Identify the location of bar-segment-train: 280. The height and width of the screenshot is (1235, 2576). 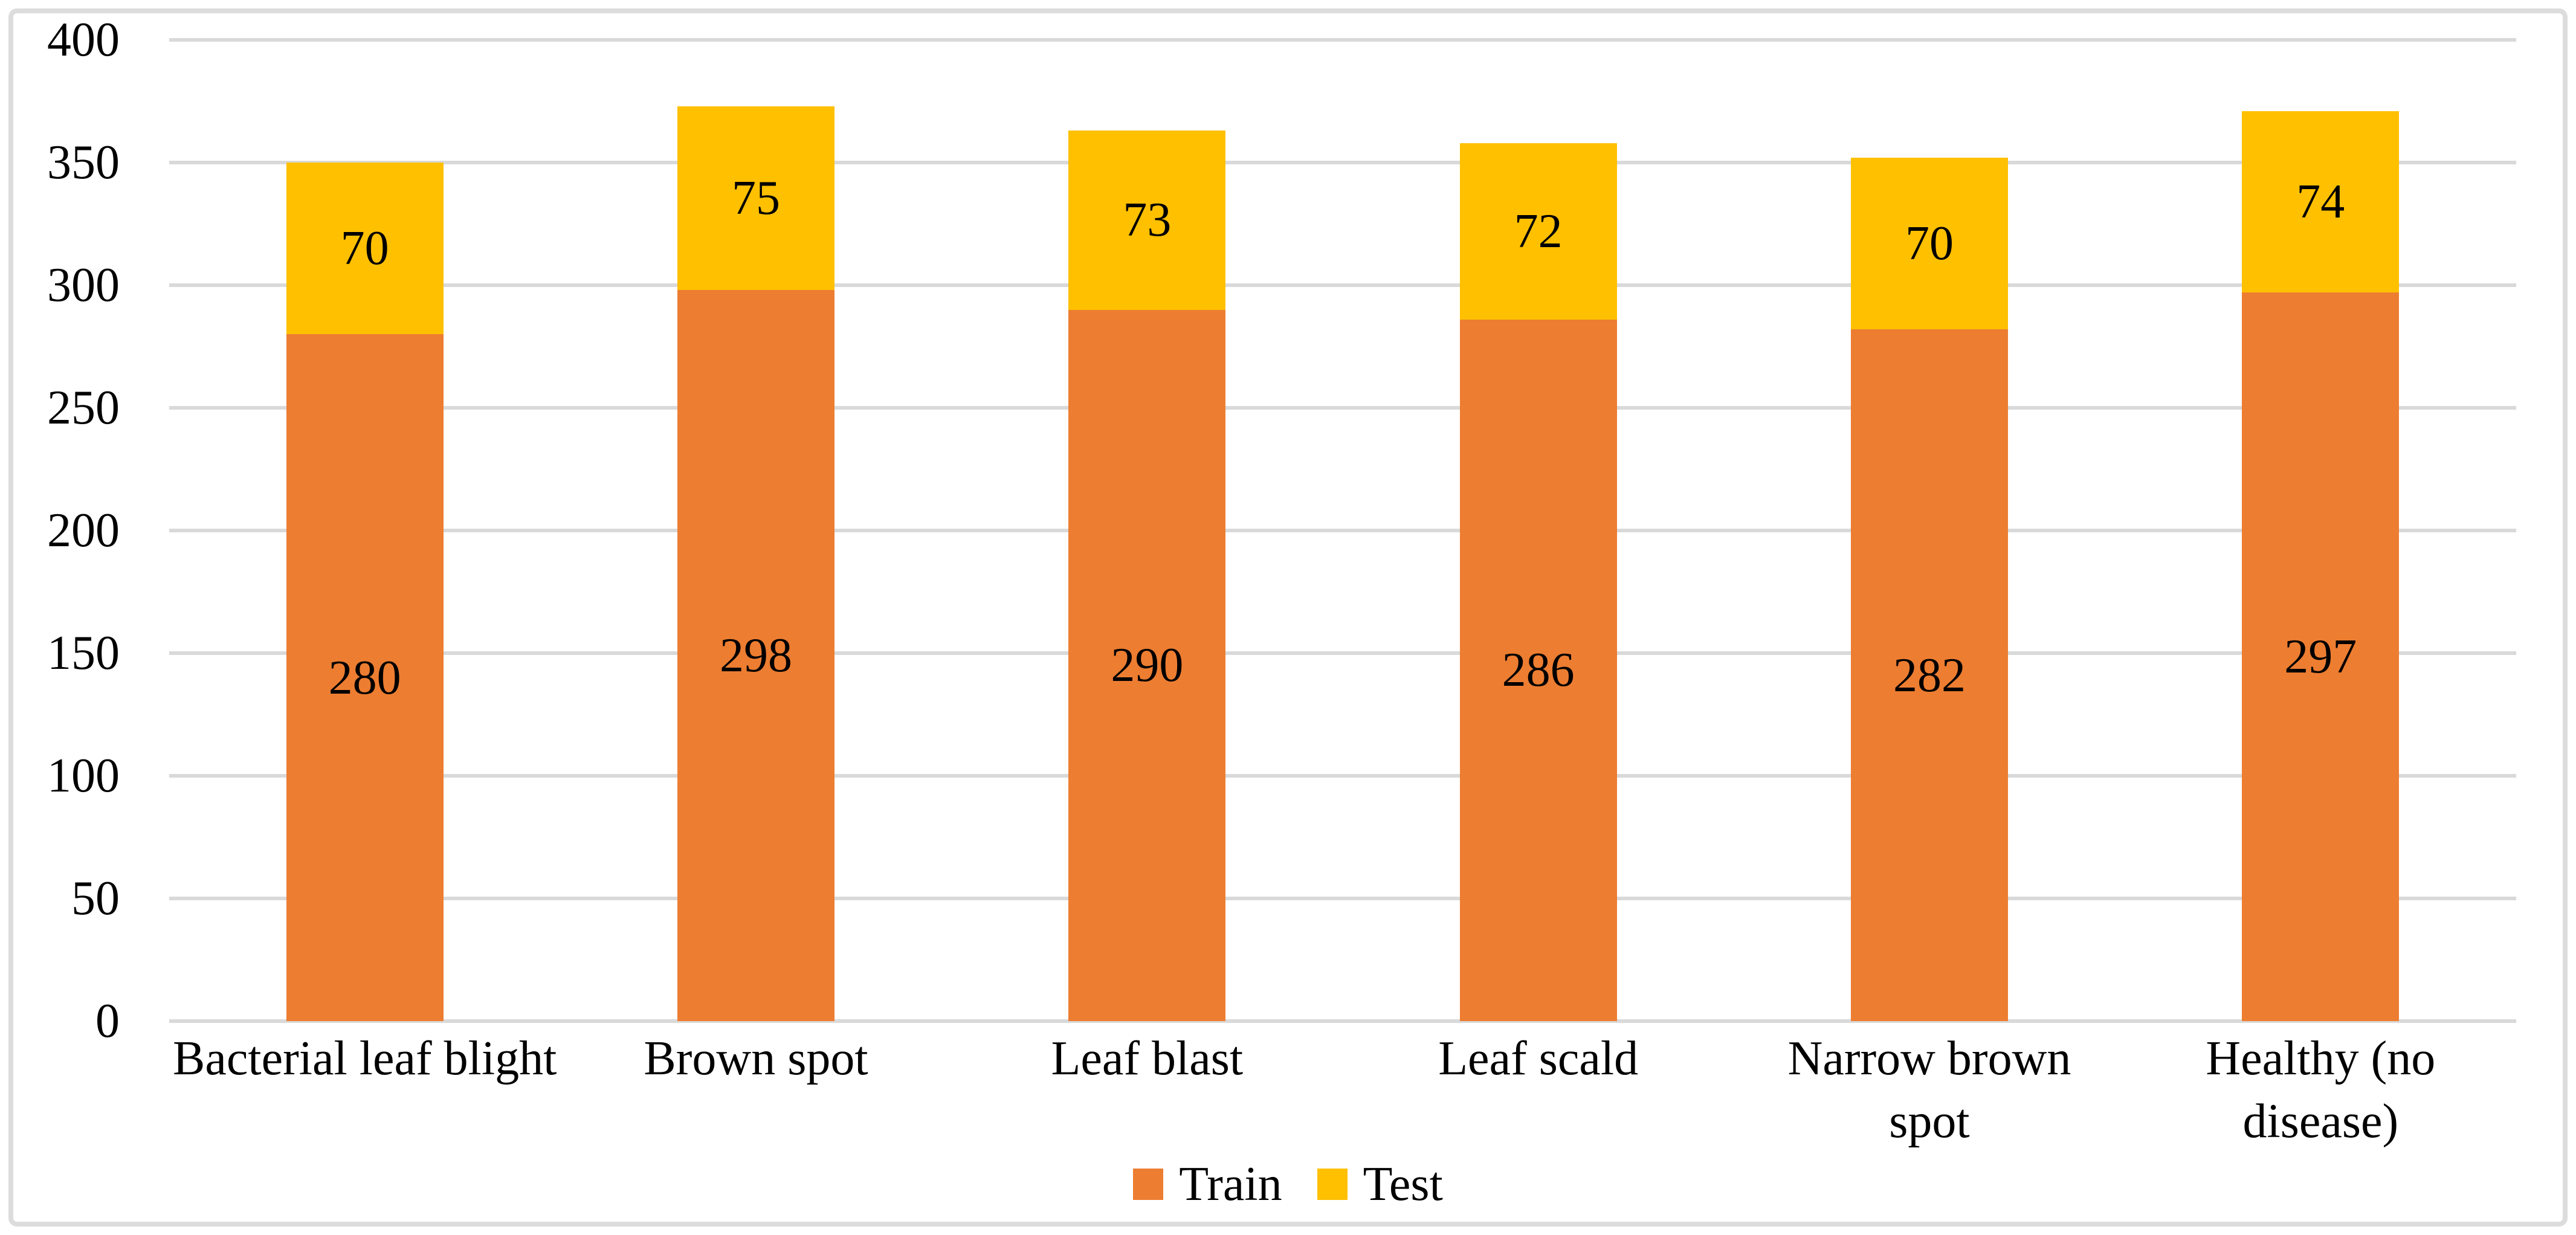
(365, 677).